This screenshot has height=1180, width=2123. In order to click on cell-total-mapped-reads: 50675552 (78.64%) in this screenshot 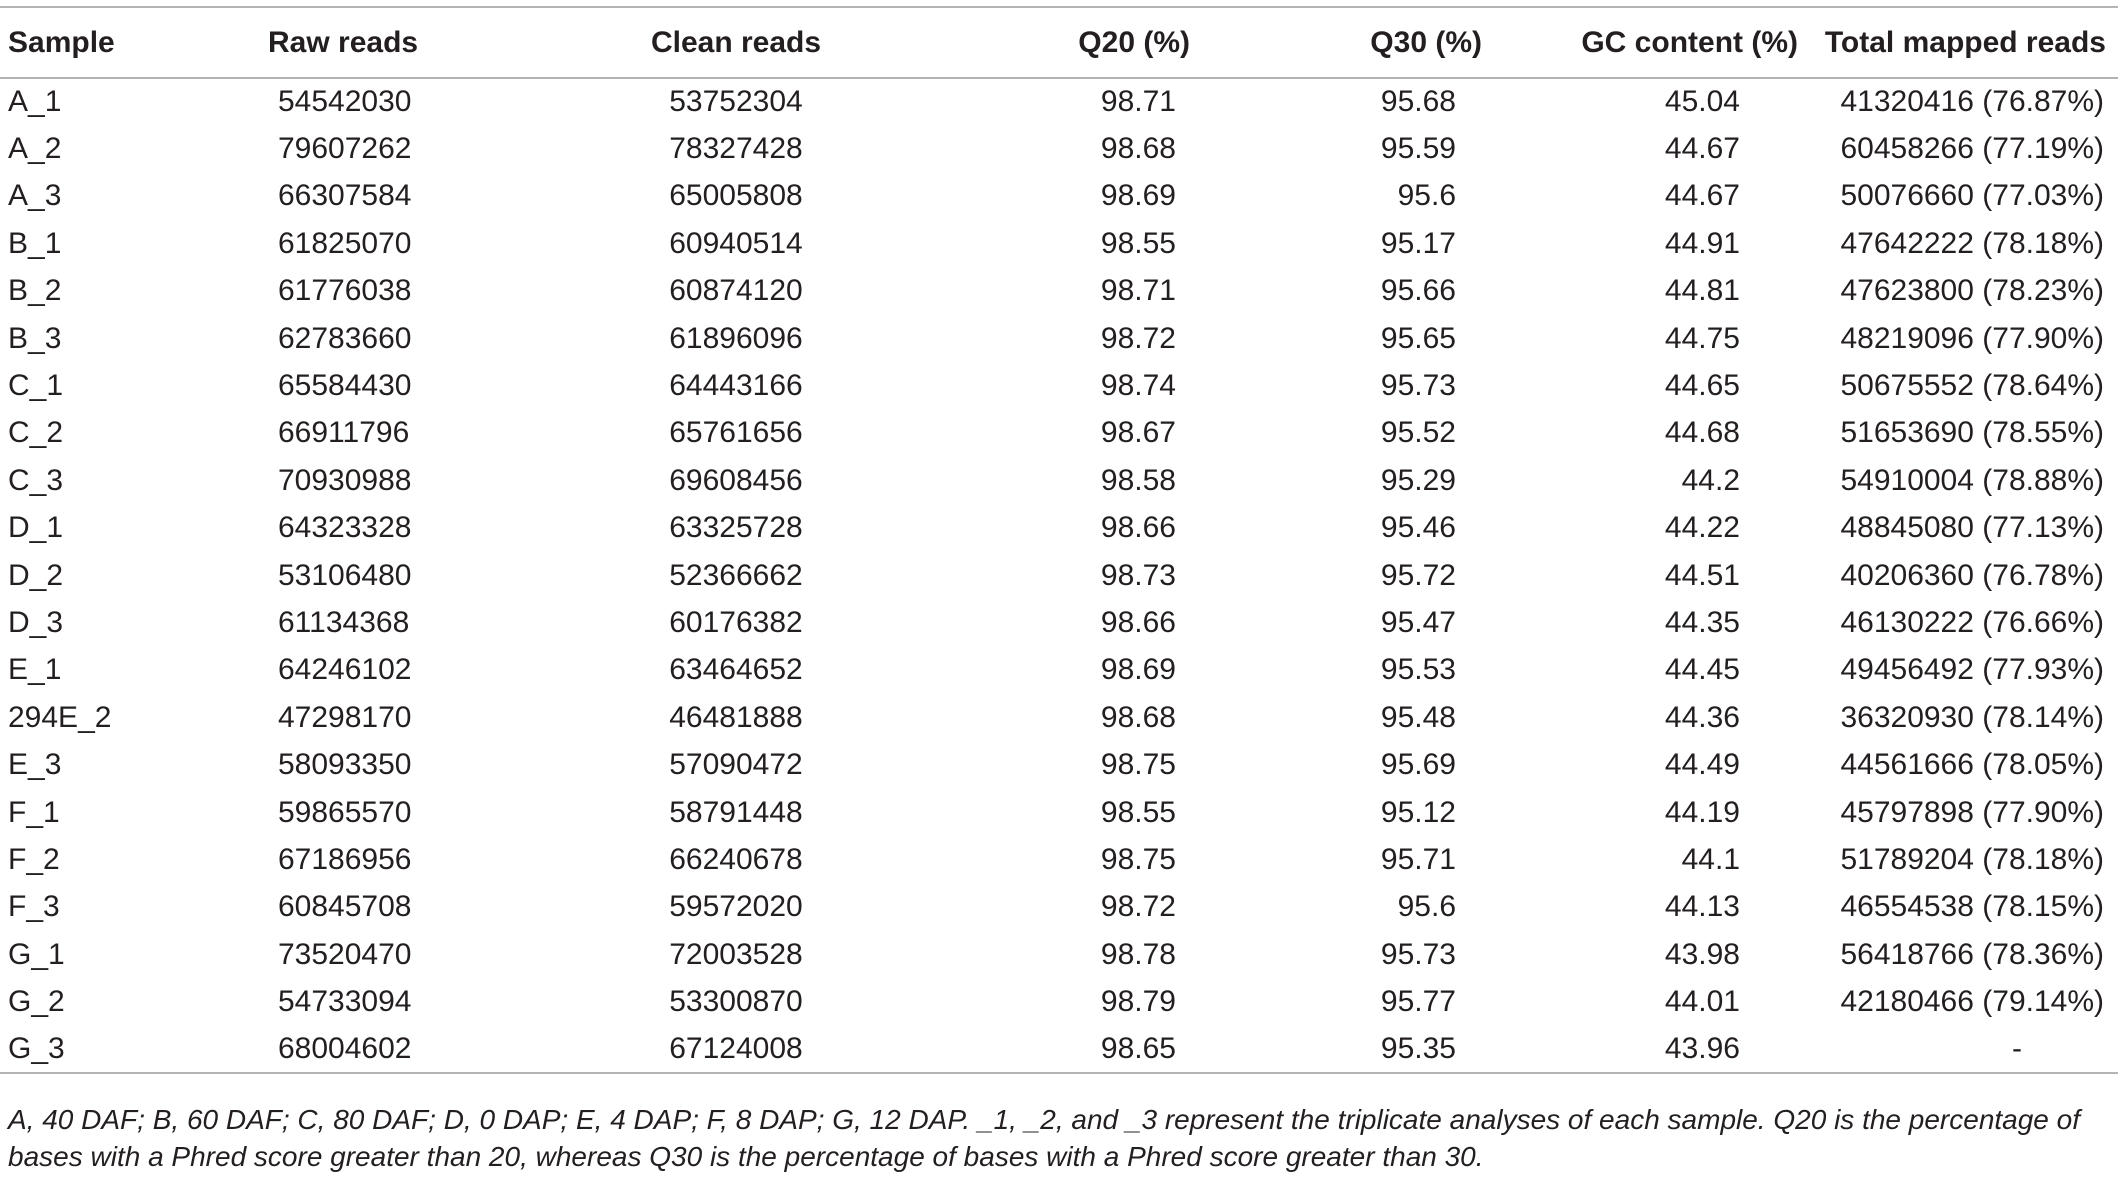, I will do `click(1972, 386)`.